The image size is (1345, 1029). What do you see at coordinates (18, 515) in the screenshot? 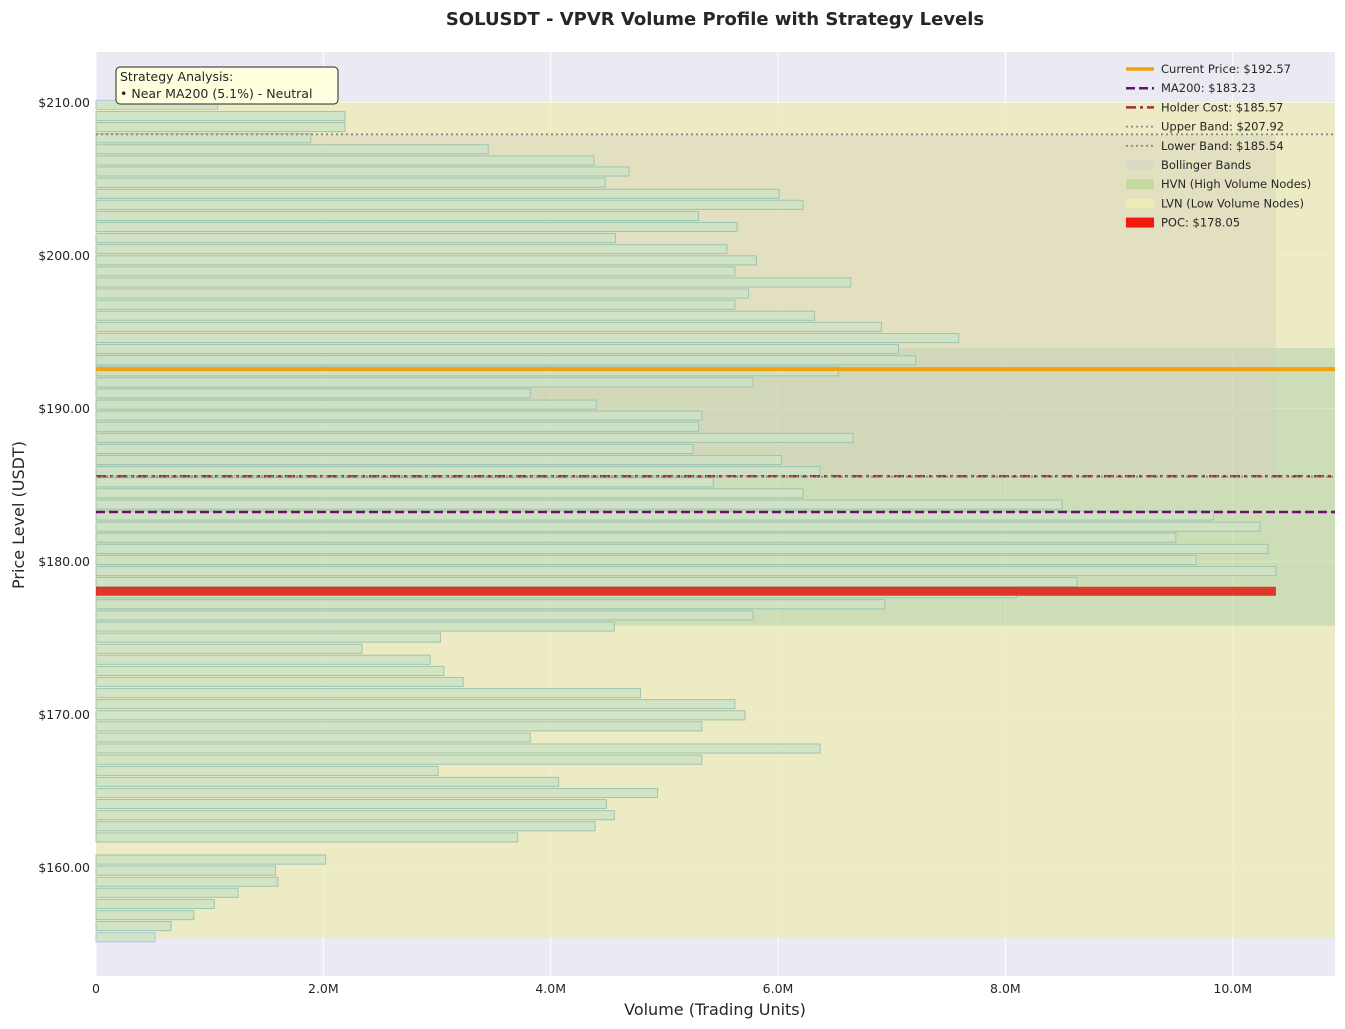
I see `y-axis-label: Price Level (USDT)` at bounding box center [18, 515].